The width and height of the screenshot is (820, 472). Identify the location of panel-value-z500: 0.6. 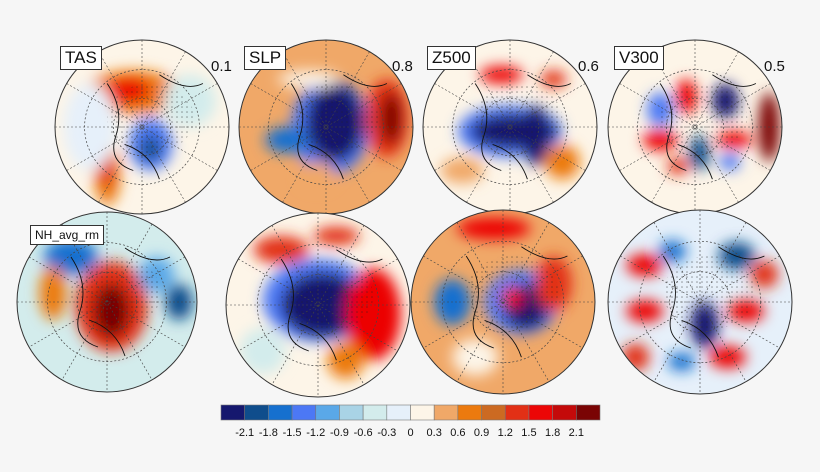
(588, 66).